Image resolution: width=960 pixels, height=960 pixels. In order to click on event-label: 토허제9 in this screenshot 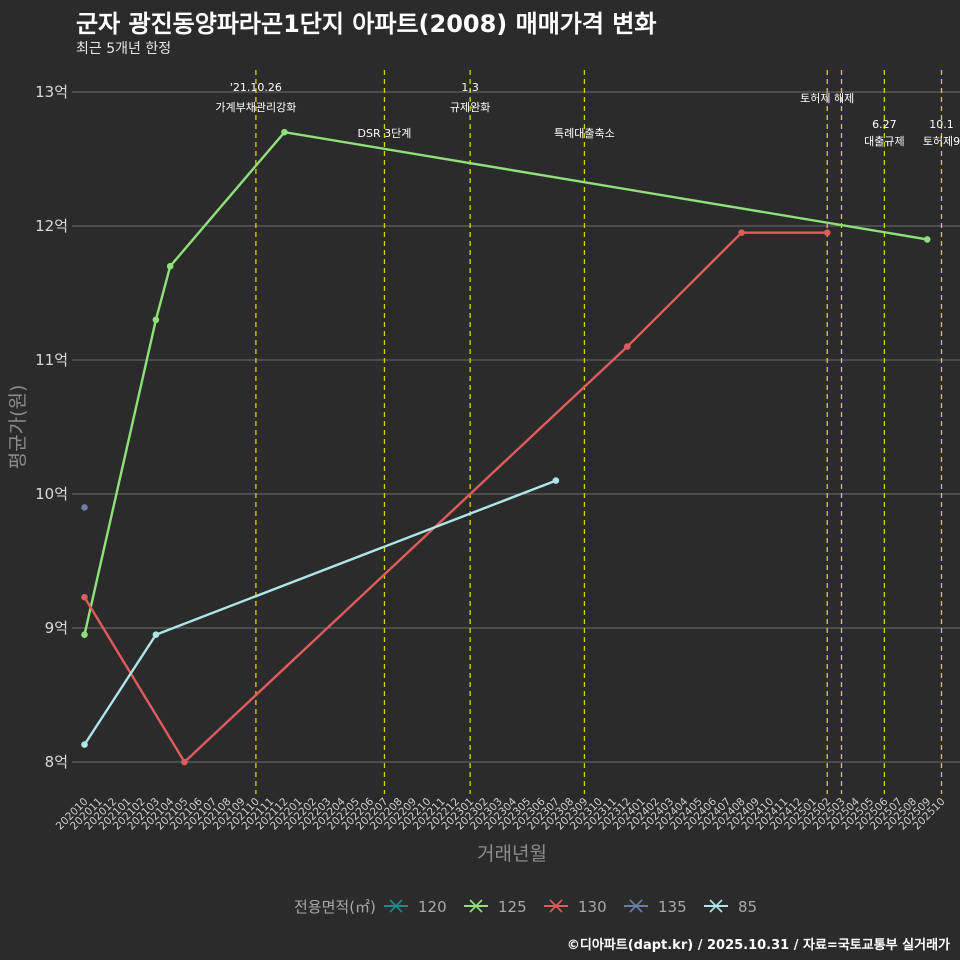, I will do `click(941, 141)`.